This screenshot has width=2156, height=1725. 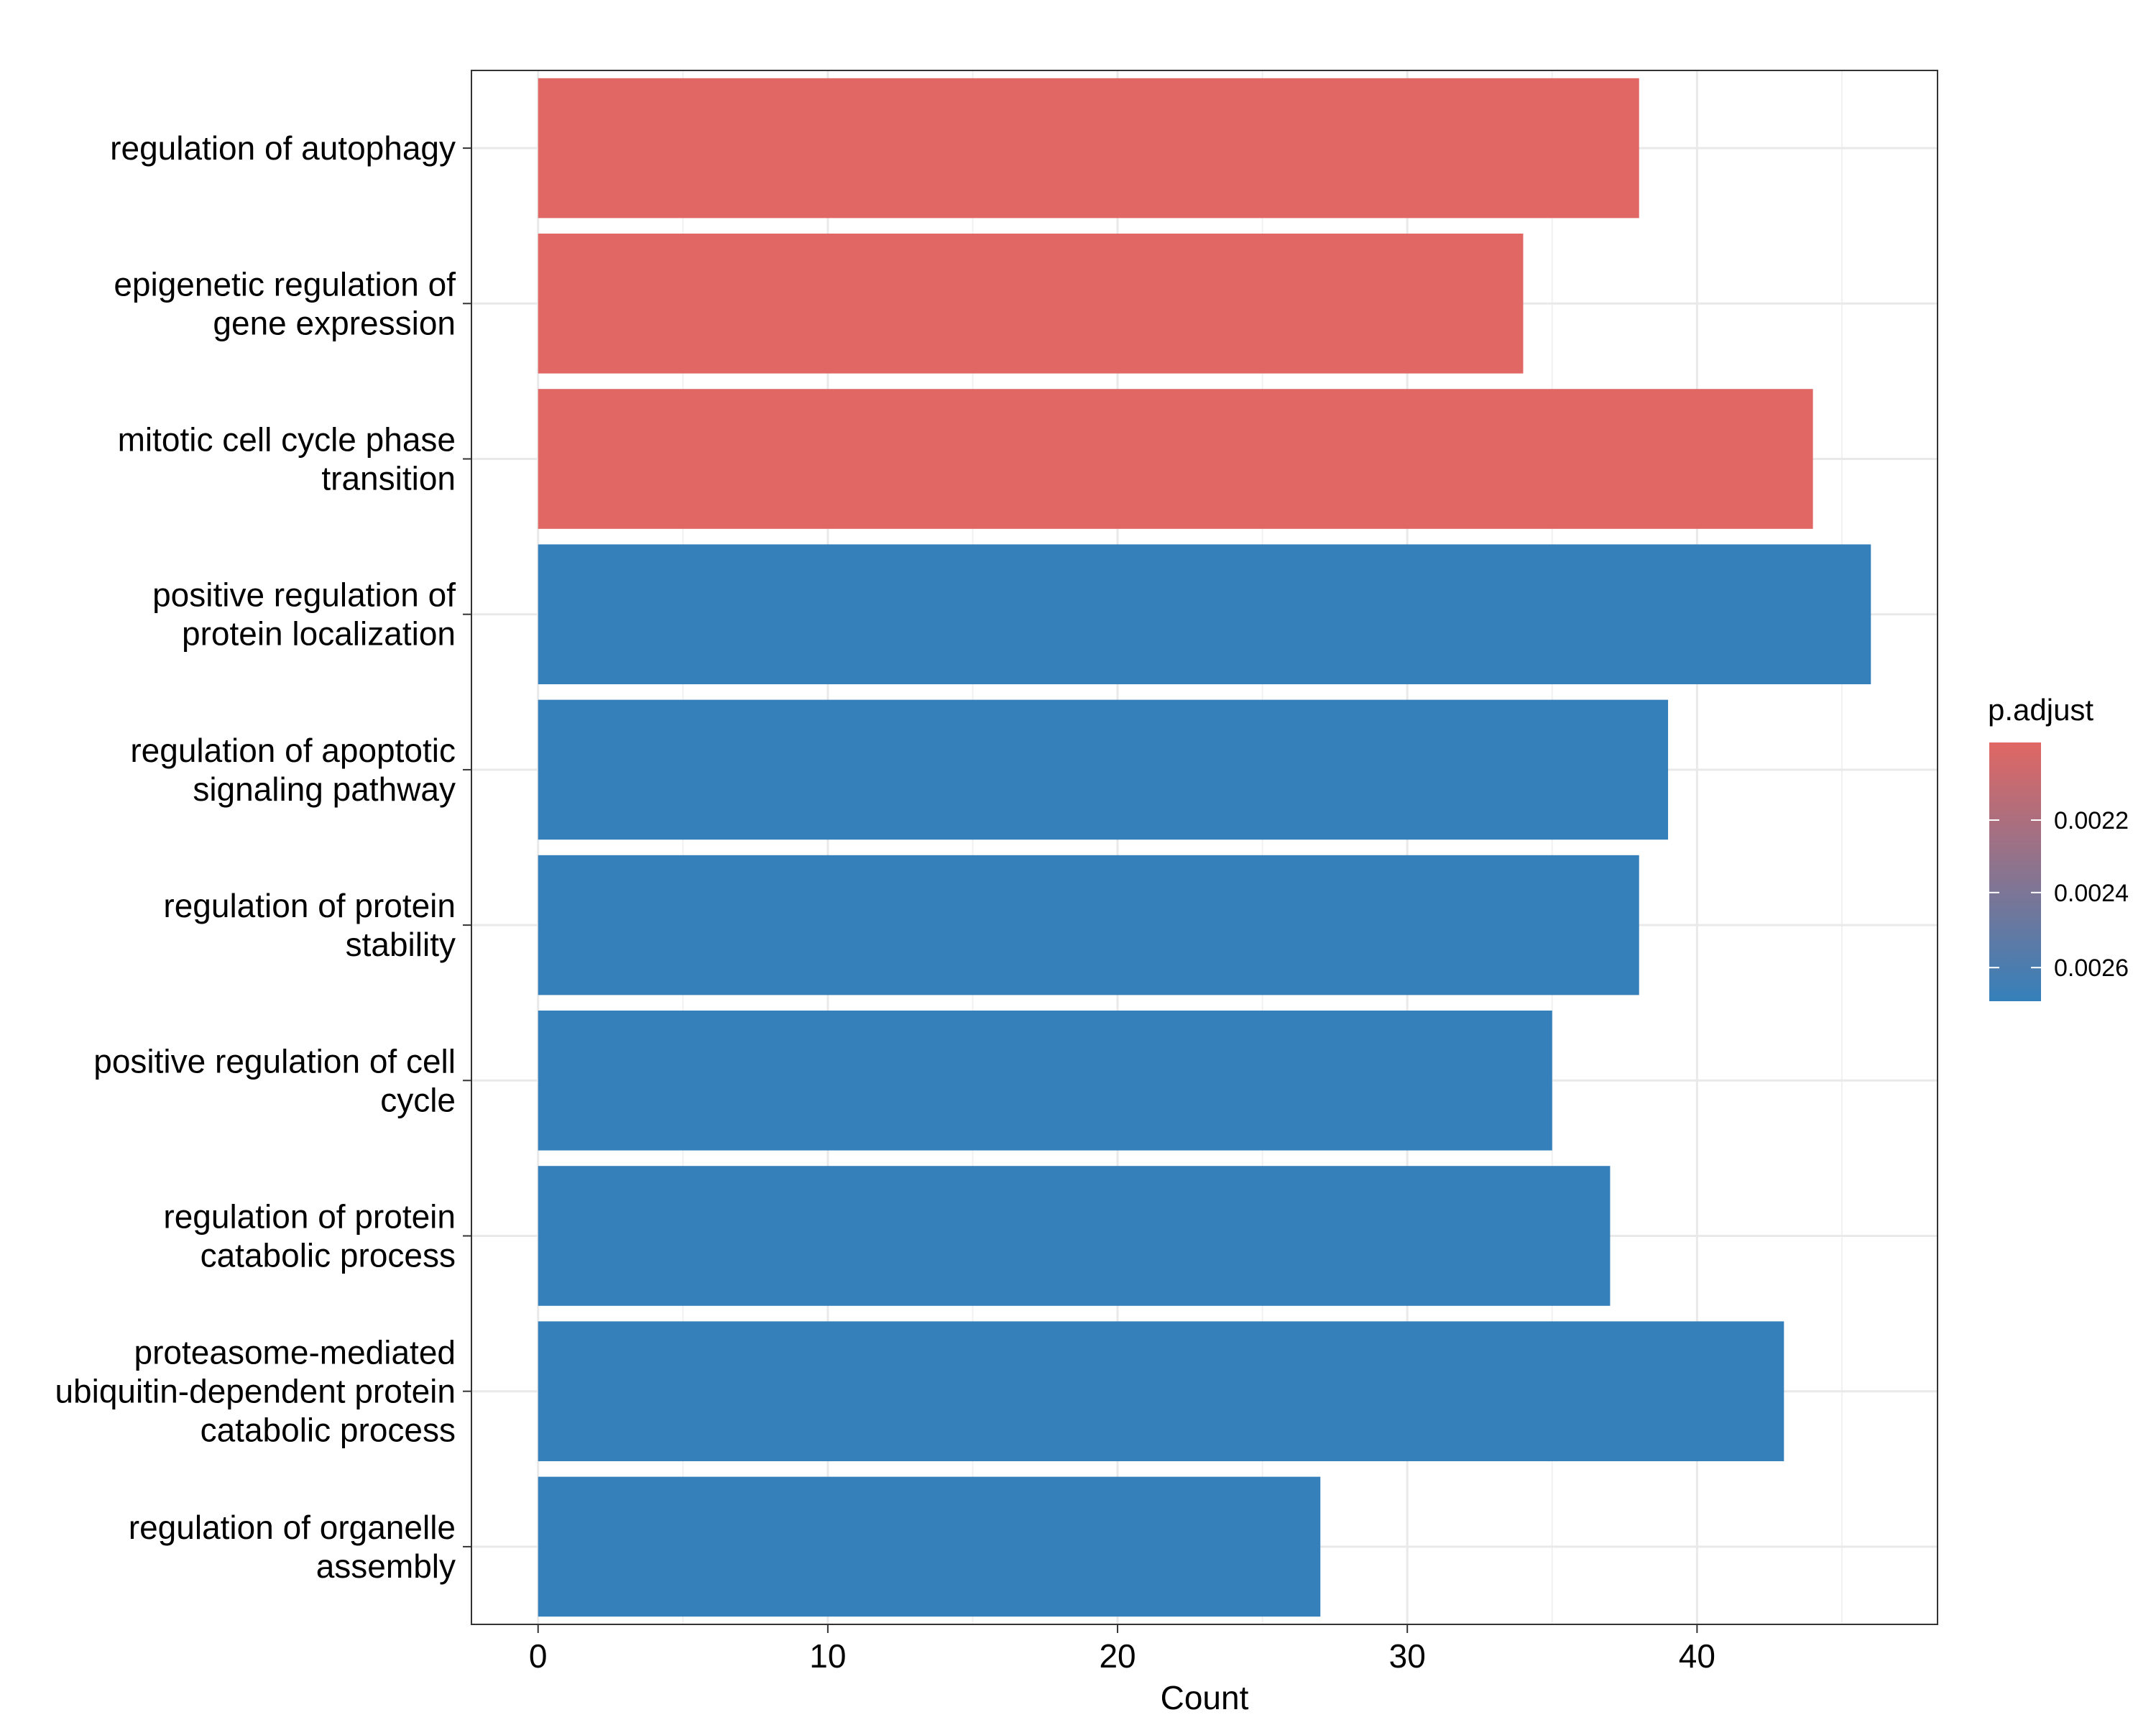 I want to click on x-axis-title: Count, so click(x=1205, y=1697).